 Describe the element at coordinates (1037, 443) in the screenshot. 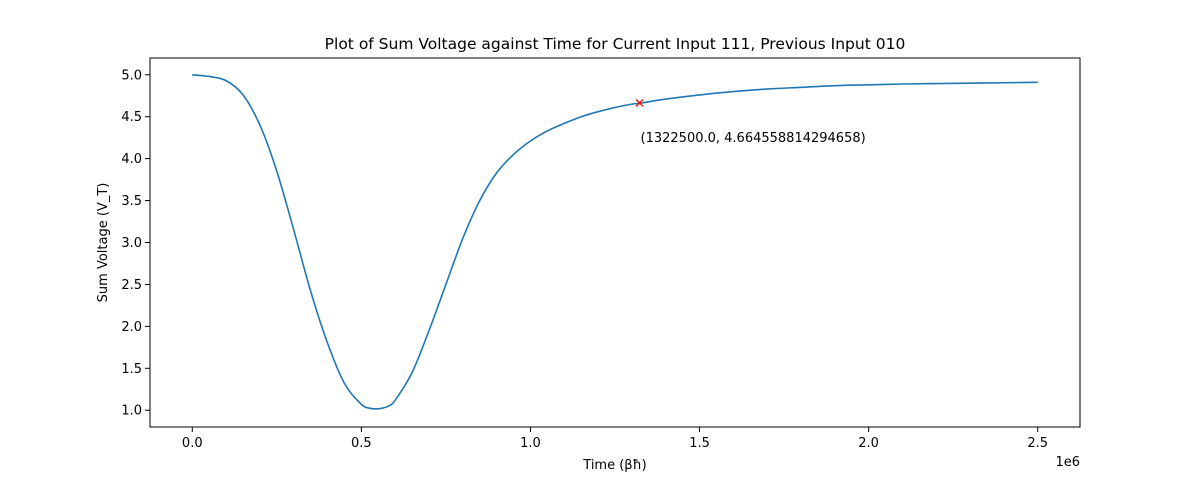

I see `x-tick-label: 2.5` at that location.